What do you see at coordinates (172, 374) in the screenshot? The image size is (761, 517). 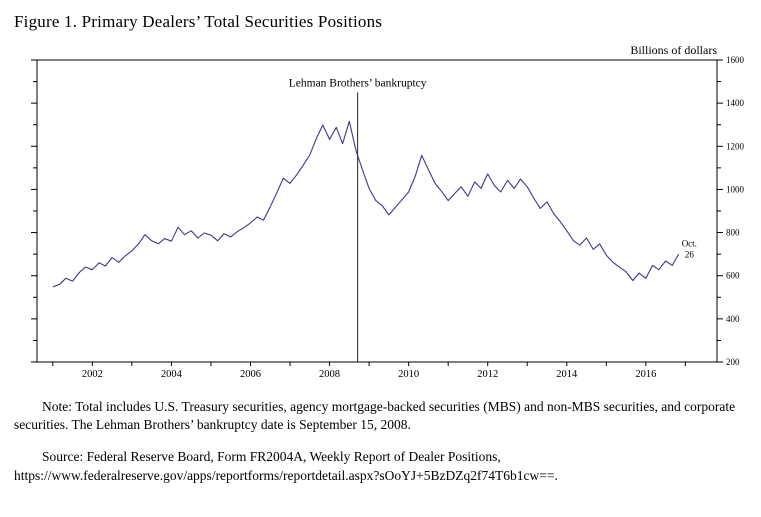 I see `x-axis-tick-label: 2004` at bounding box center [172, 374].